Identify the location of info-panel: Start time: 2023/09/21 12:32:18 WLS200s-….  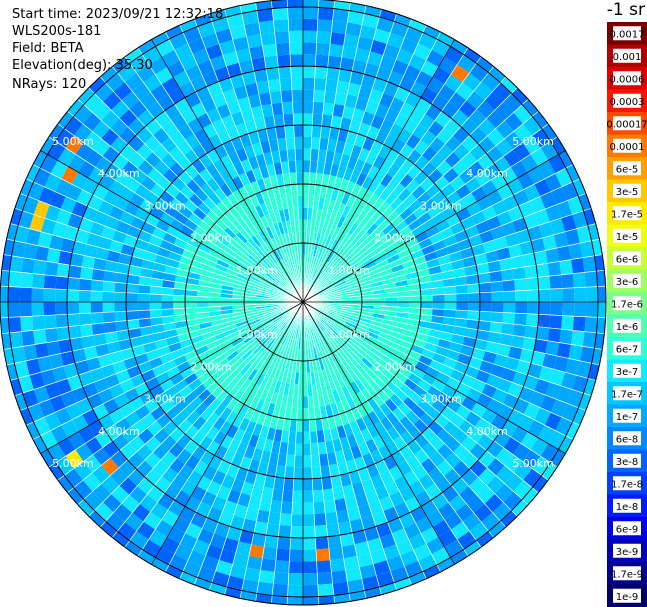
(117, 49).